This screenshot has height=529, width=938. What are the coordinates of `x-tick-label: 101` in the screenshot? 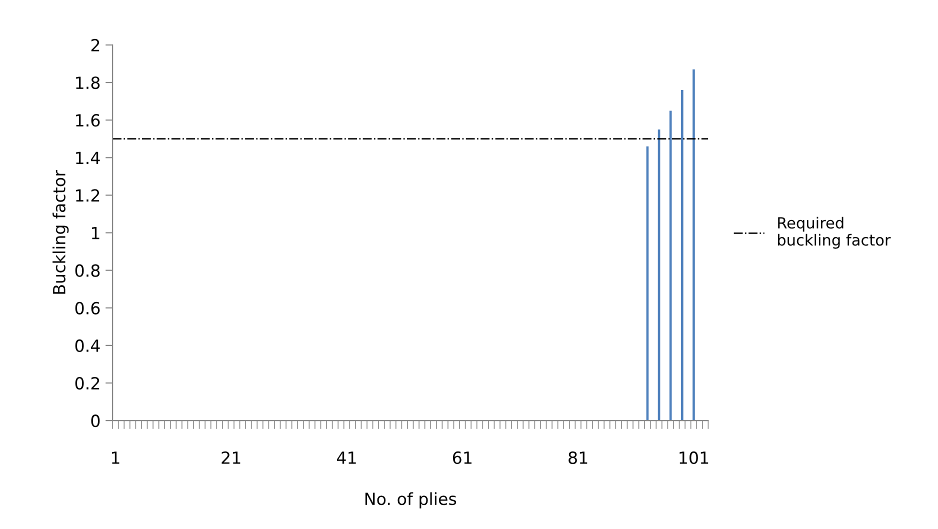 It's located at (694, 457).